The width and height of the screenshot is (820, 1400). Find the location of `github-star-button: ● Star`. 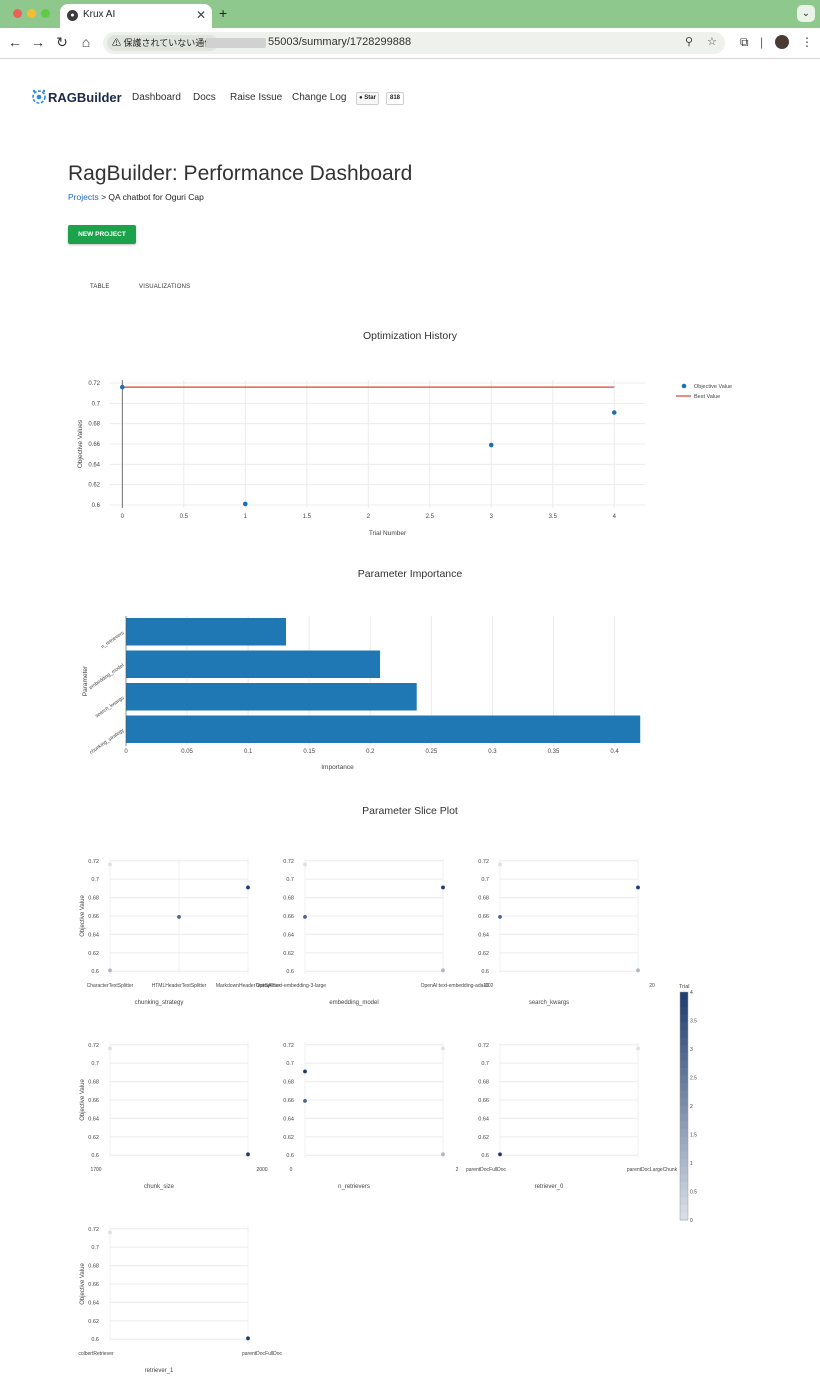

github-star-button: ● Star is located at coordinates (367, 98).